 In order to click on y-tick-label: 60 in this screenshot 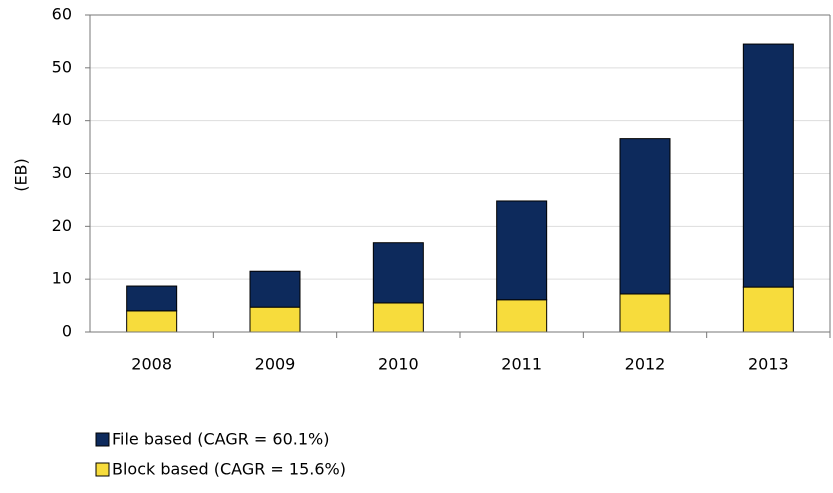, I will do `click(62, 14)`.